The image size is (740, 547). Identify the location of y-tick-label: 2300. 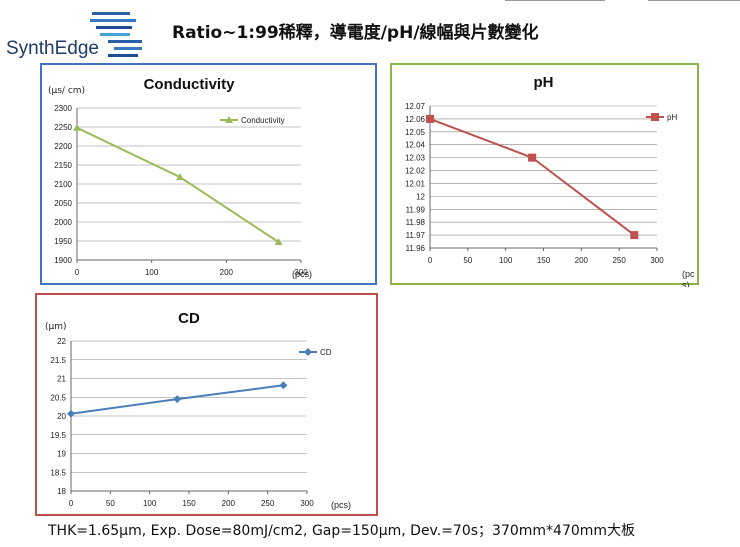
(63, 108).